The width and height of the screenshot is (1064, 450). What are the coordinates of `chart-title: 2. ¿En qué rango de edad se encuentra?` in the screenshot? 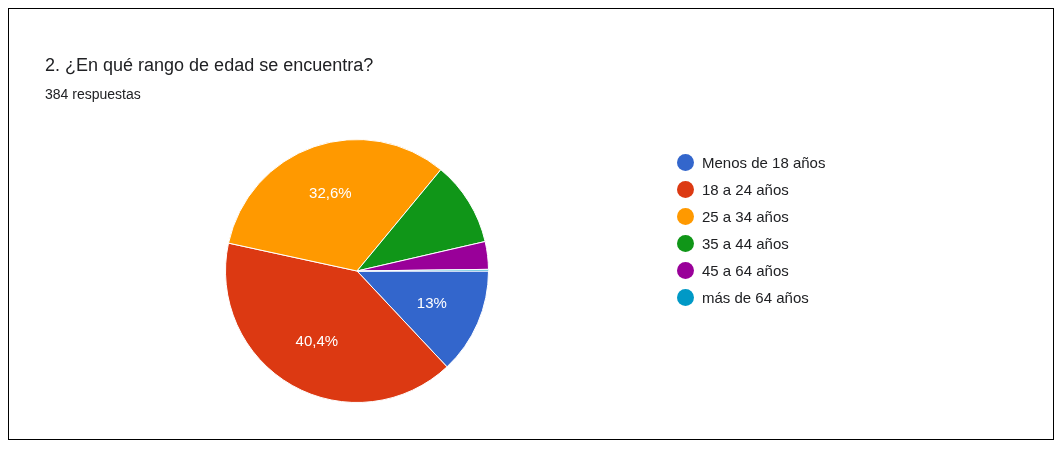 It's located at (209, 65).